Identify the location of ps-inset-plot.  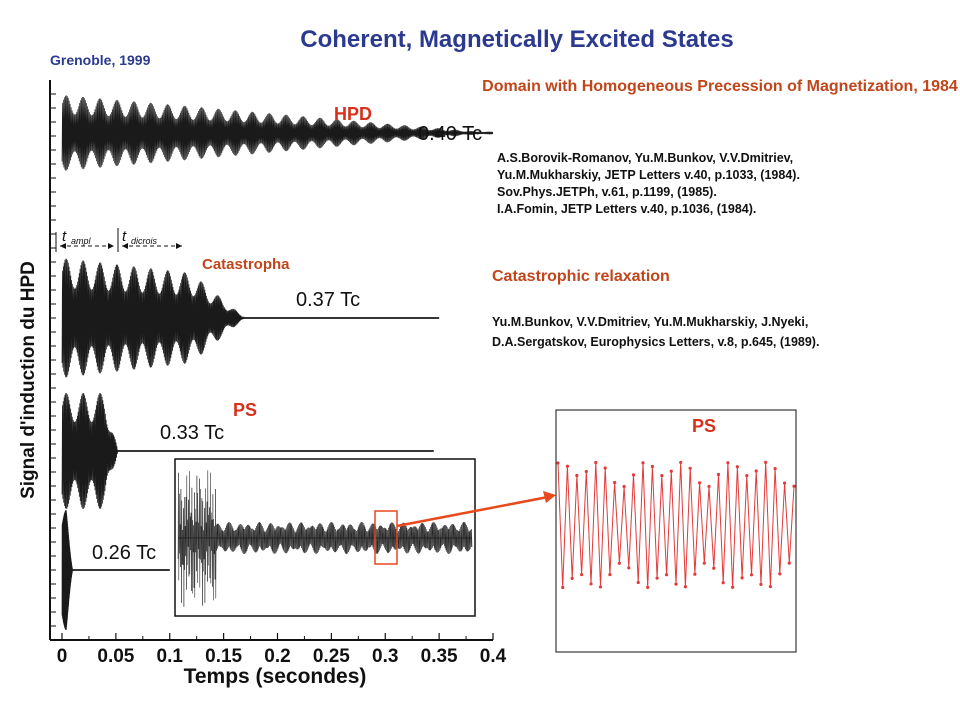
(325, 537).